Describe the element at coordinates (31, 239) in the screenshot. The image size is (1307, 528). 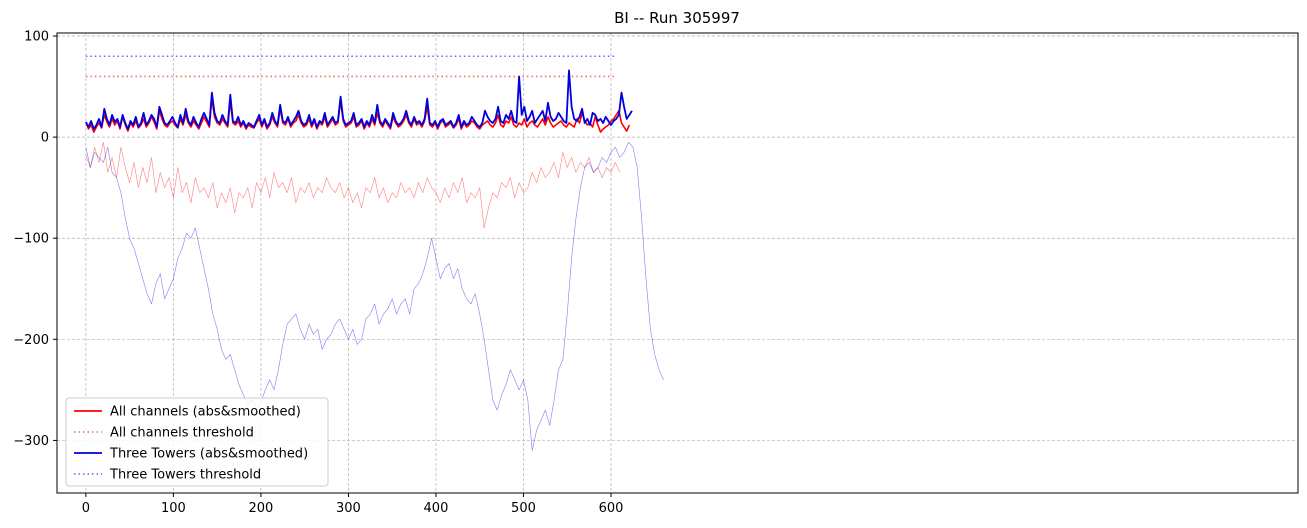
I see `y-tick-label: −100` at that location.